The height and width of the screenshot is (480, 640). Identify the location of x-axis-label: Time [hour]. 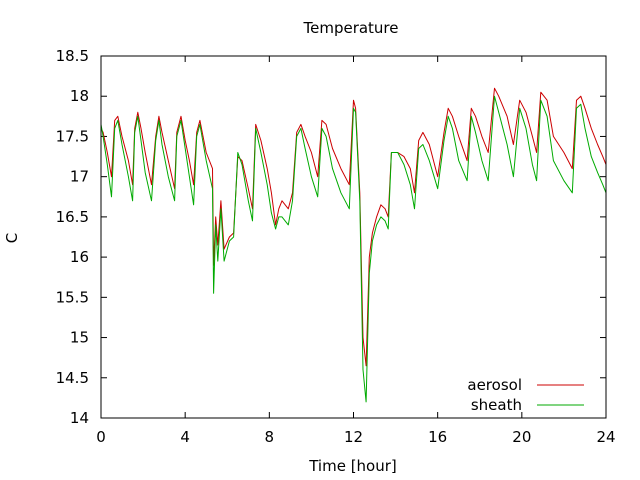
(352, 466).